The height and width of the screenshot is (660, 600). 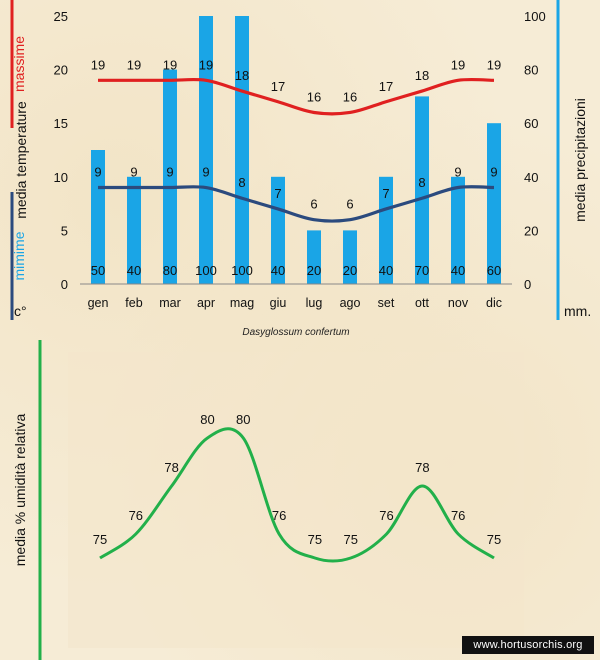 I want to click on min-label: mimime, so click(x=19, y=255).